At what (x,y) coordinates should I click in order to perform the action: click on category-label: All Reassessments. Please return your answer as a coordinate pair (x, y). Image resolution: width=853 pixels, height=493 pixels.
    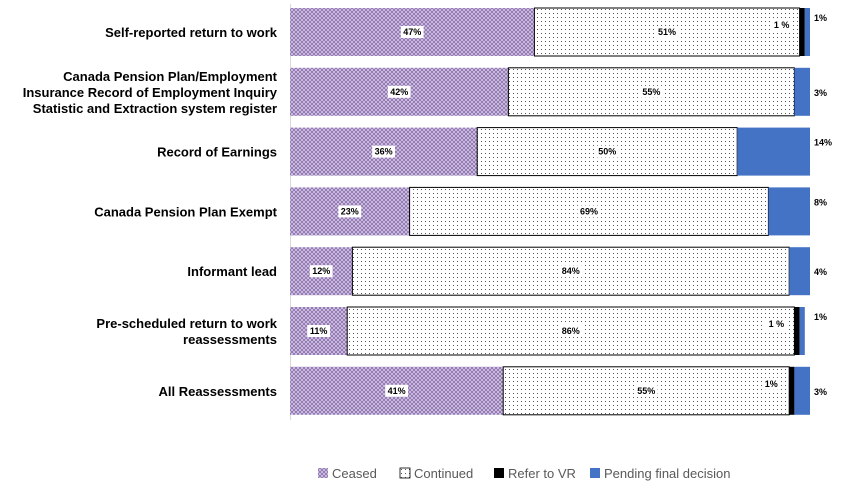
    Looking at the image, I should click on (217, 391).